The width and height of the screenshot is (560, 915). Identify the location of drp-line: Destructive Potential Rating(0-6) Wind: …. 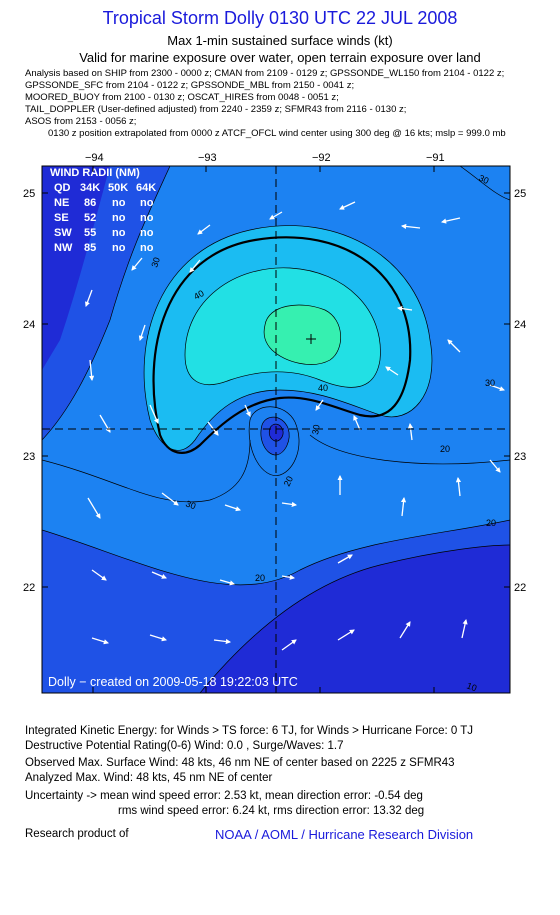
(184, 746).